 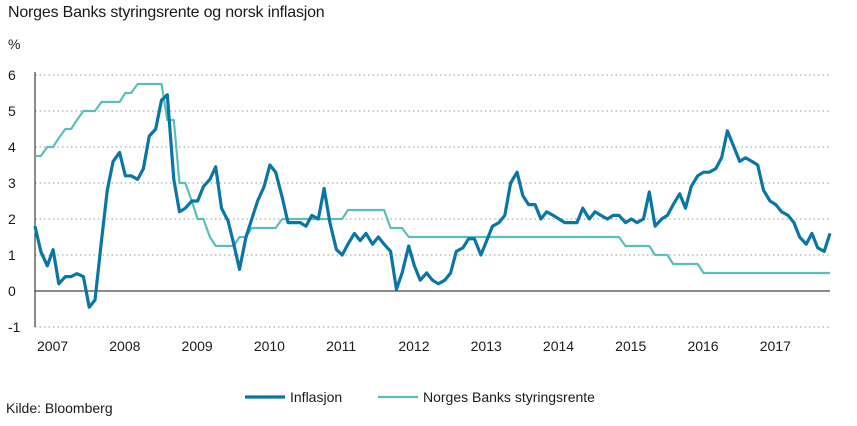 I want to click on y-tick-label: 1, so click(x=12, y=255).